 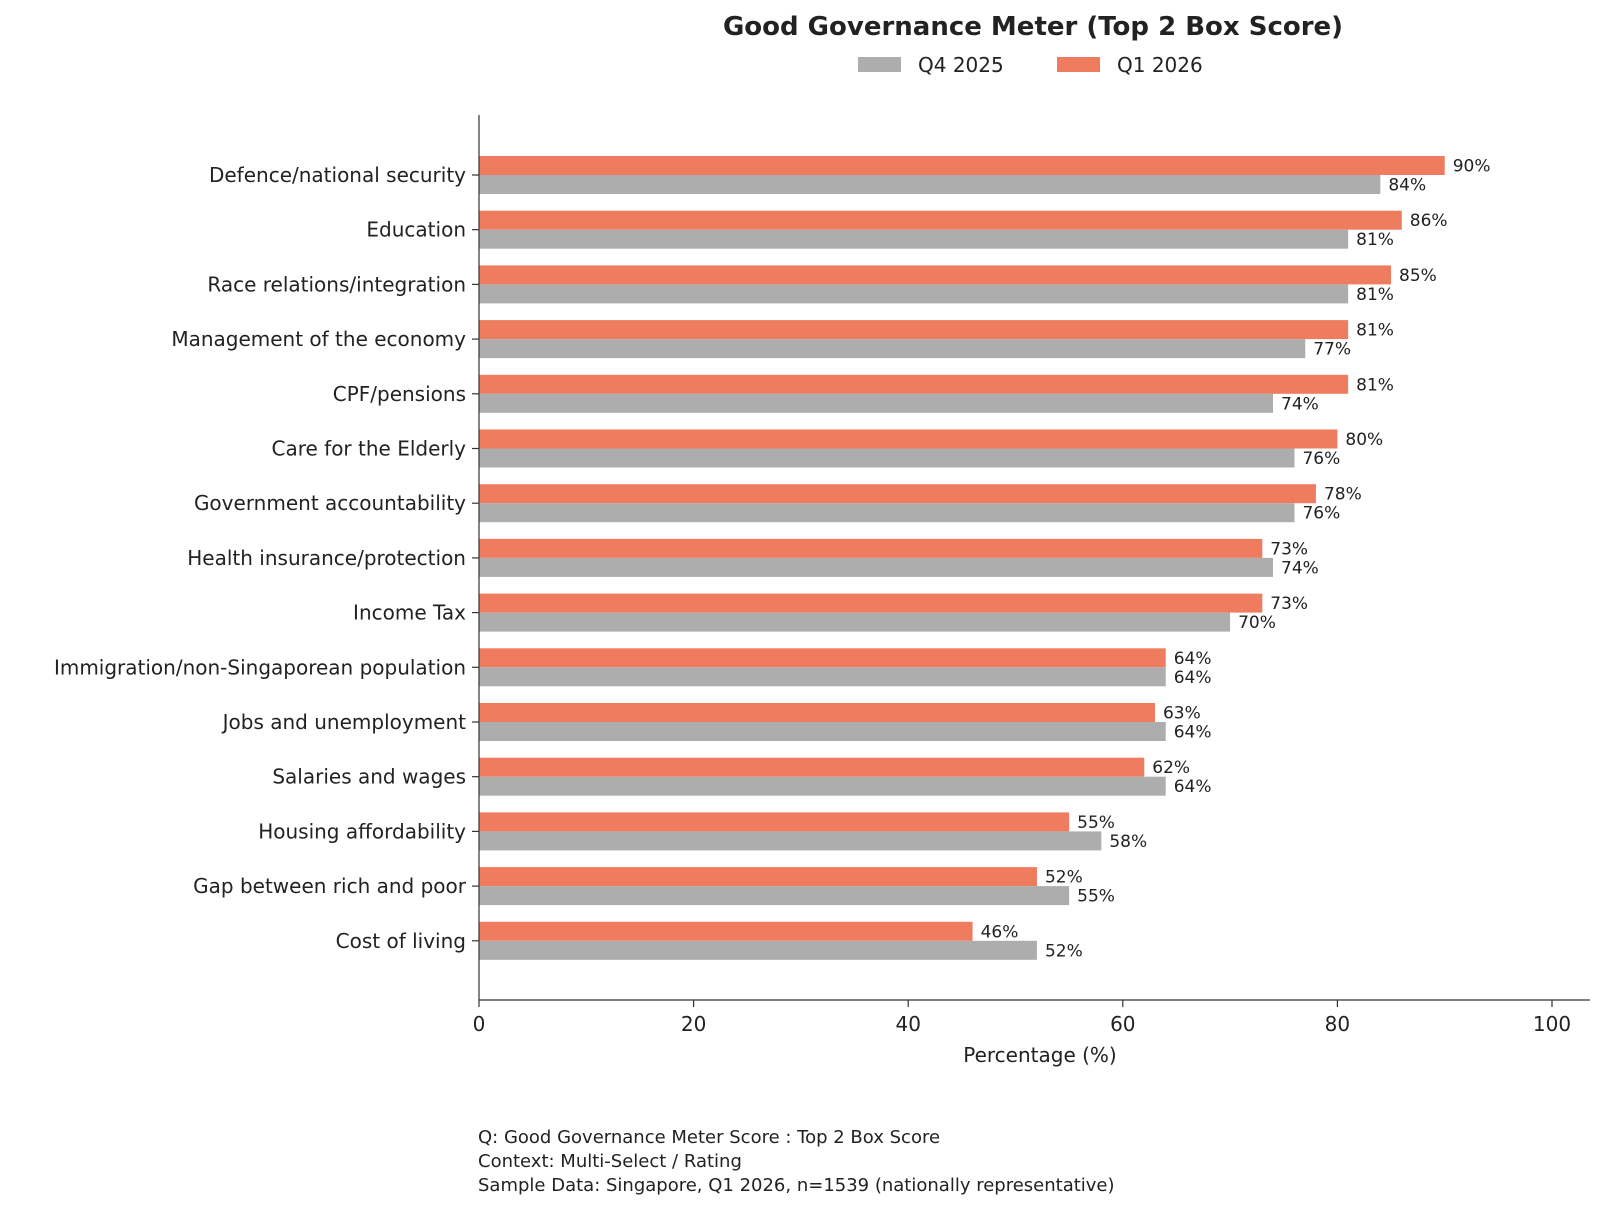 I want to click on data-label-q1-2026: 90%, so click(x=1472, y=167).